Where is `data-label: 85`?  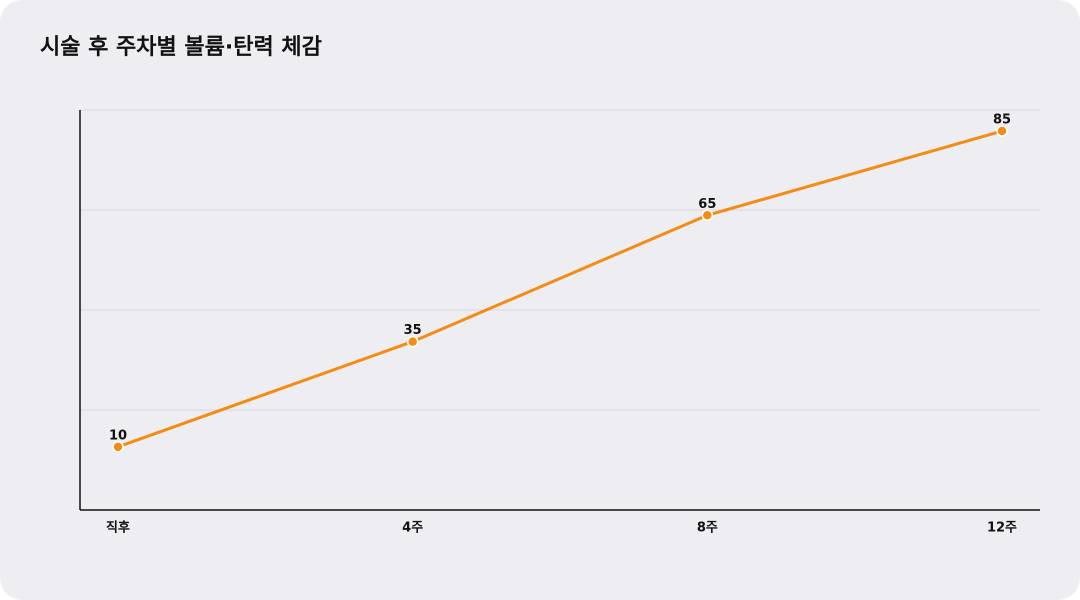
data-label: 85 is located at coordinates (1002, 120).